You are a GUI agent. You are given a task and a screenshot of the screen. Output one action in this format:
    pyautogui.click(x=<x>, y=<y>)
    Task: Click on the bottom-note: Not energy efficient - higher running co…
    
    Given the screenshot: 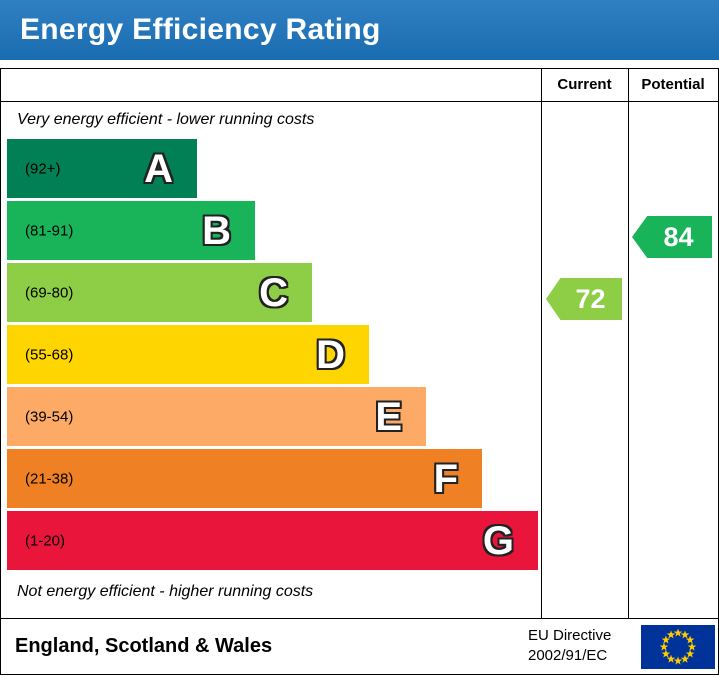 What is the action you would take?
    pyautogui.click(x=165, y=591)
    